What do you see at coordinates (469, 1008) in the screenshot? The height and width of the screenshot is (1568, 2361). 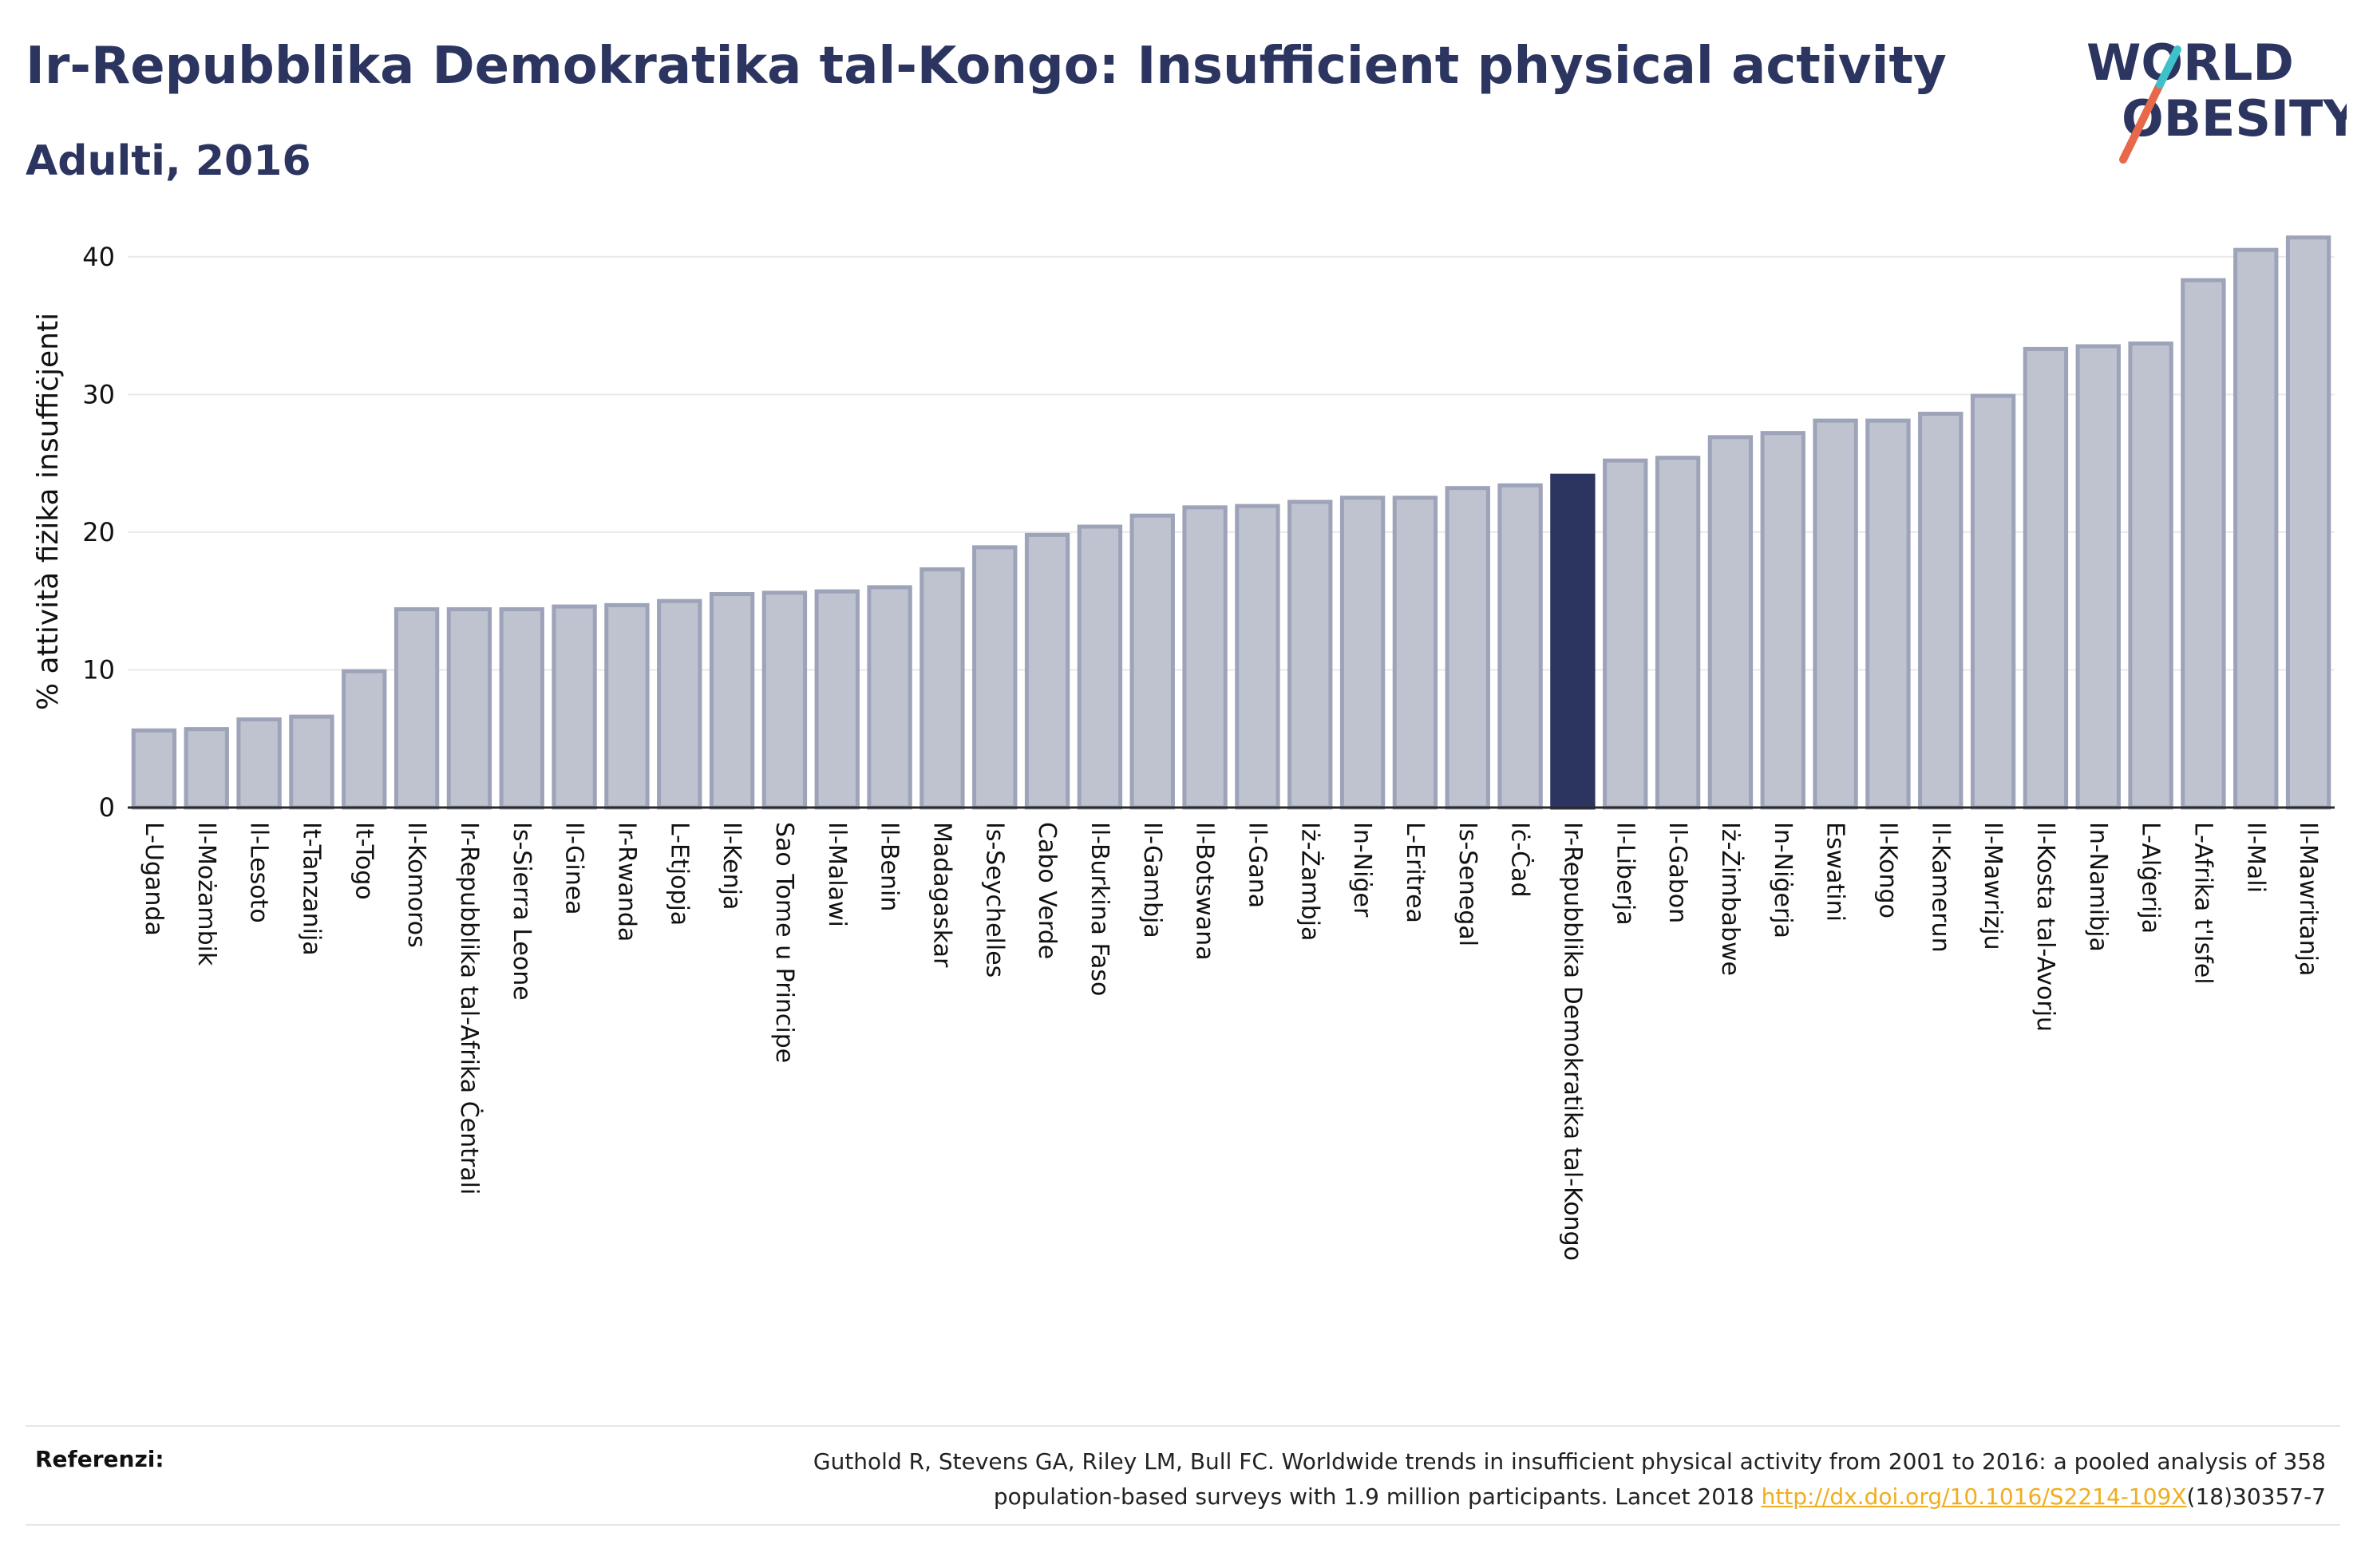 I see `x-tick-label: Ir-Repubblika tal-Afrika Ċentrali` at bounding box center [469, 1008].